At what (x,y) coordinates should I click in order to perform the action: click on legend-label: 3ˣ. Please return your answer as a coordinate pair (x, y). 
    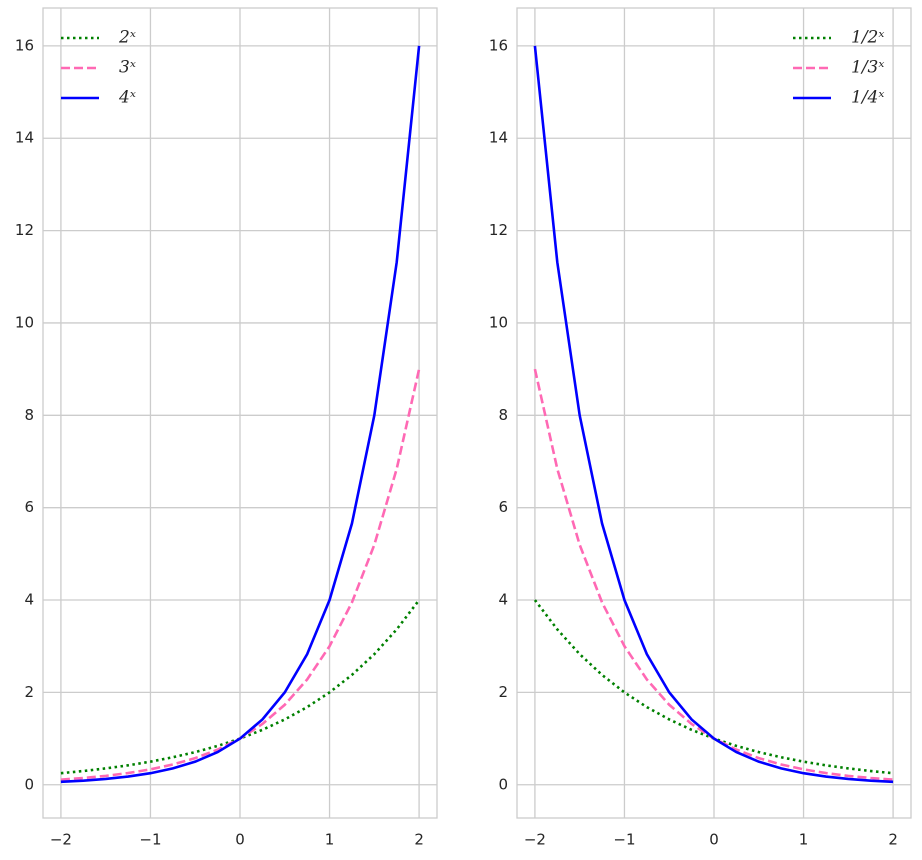
    Looking at the image, I should click on (127, 68).